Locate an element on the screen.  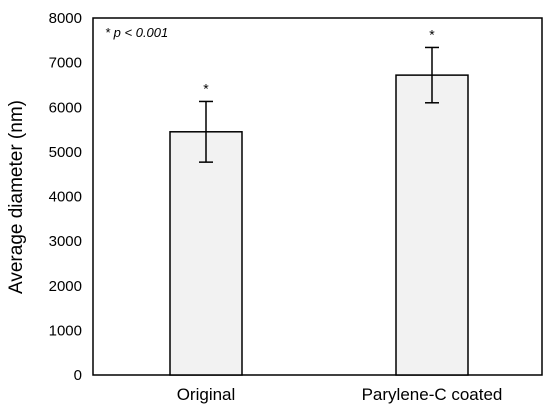
y-tick-label: 2000 is located at coordinates (65, 286).